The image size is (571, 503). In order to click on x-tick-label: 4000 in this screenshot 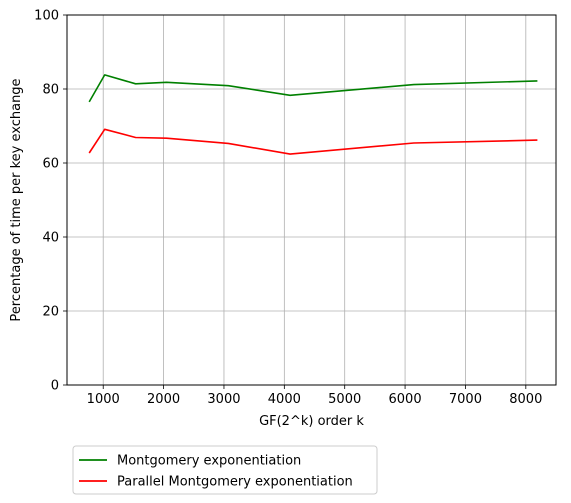, I will do `click(284, 399)`.